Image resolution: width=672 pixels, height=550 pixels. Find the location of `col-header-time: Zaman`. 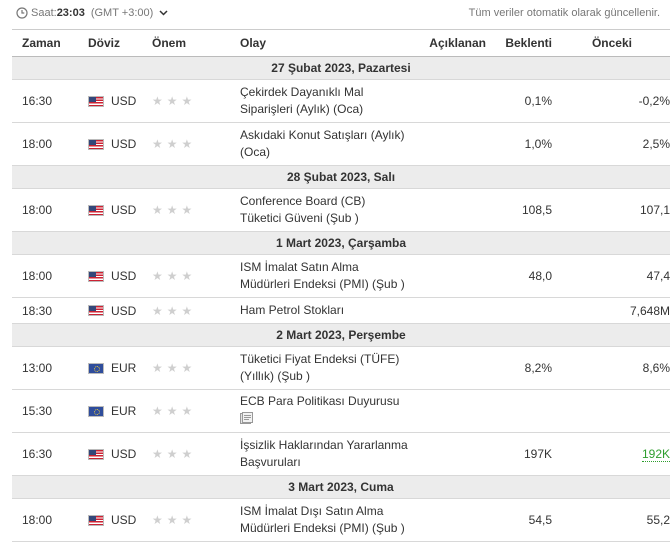

col-header-time: Zaman is located at coordinates (50, 43).